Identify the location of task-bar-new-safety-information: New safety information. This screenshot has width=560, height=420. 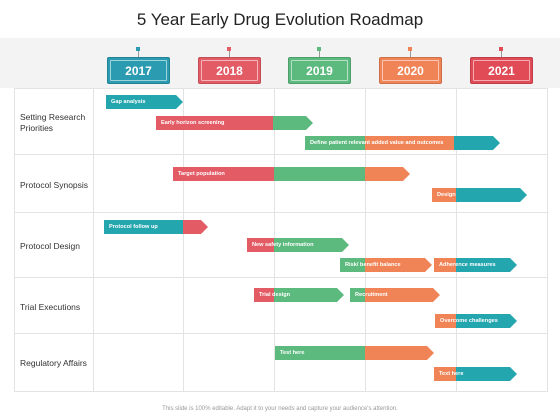
(298, 245).